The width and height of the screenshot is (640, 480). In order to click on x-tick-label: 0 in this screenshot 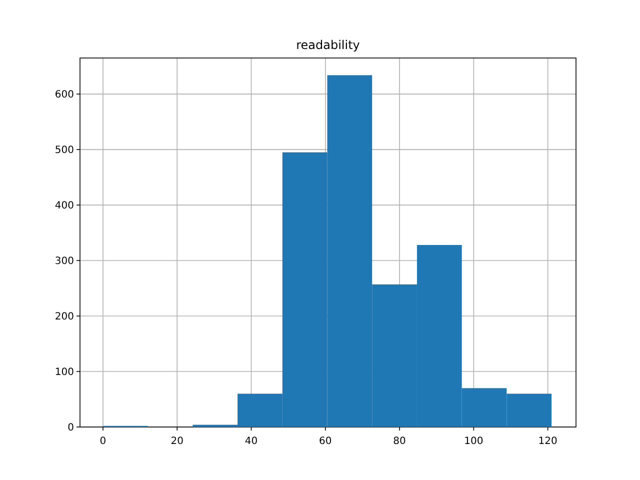, I will do `click(103, 441)`.